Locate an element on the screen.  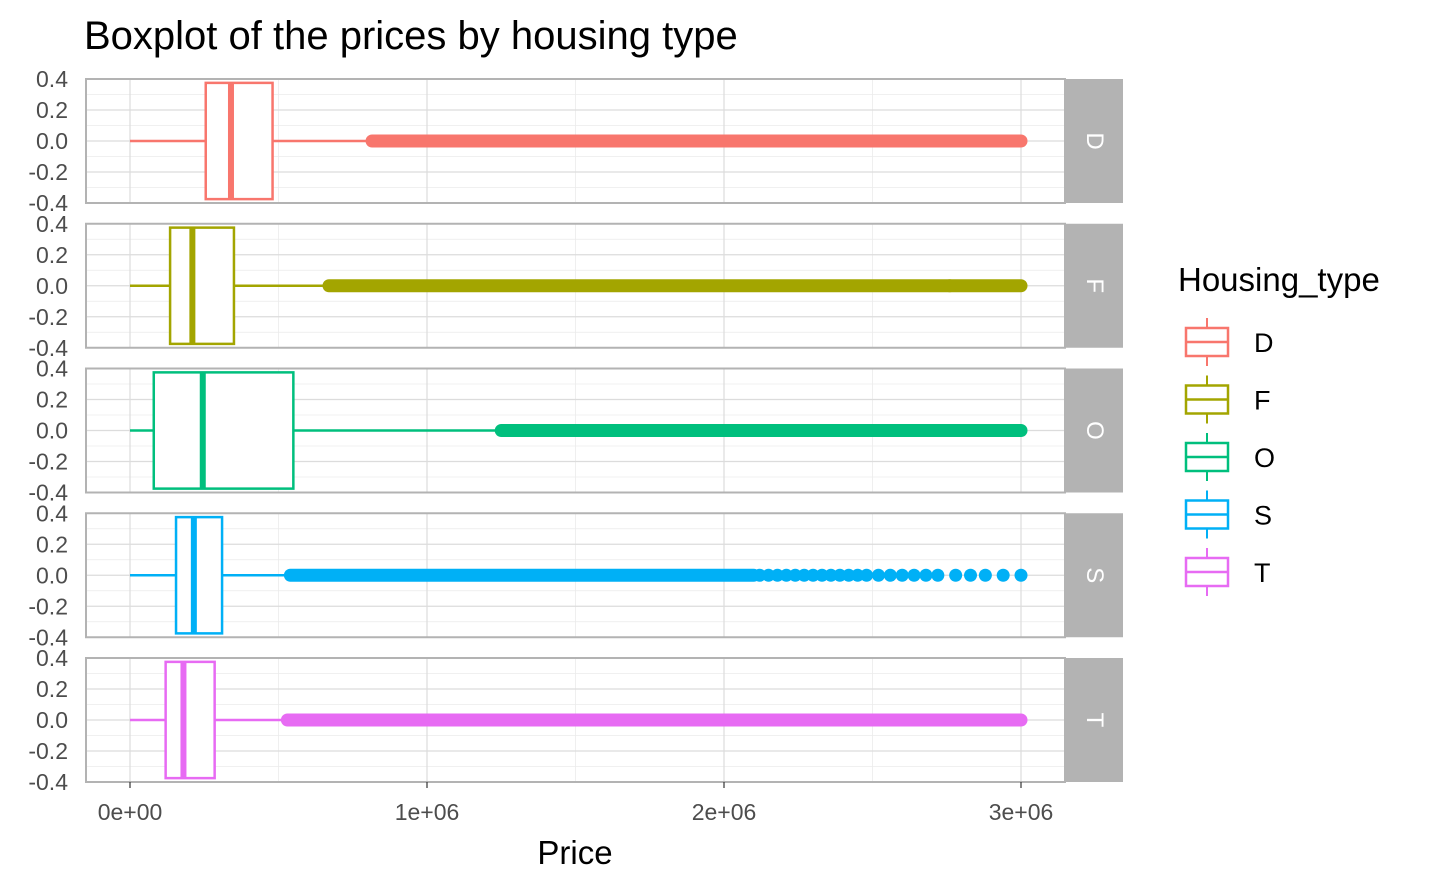
legend-key-s is located at coordinates (1207, 514).